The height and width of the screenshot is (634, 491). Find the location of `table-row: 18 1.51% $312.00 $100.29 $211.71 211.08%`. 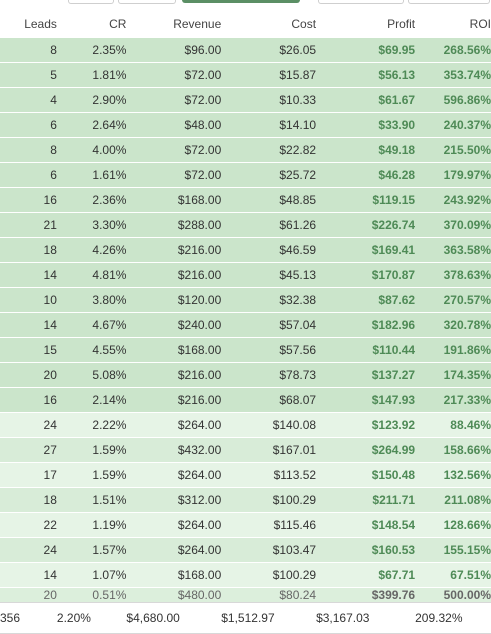

table-row: 18 1.51% $312.00 $100.29 $211.71 211.08% is located at coordinates (245, 500).